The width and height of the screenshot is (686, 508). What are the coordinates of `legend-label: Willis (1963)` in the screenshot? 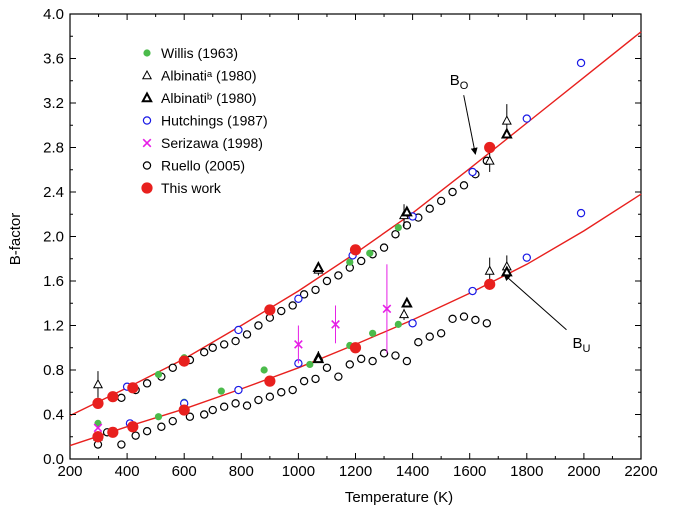 It's located at (199, 53).